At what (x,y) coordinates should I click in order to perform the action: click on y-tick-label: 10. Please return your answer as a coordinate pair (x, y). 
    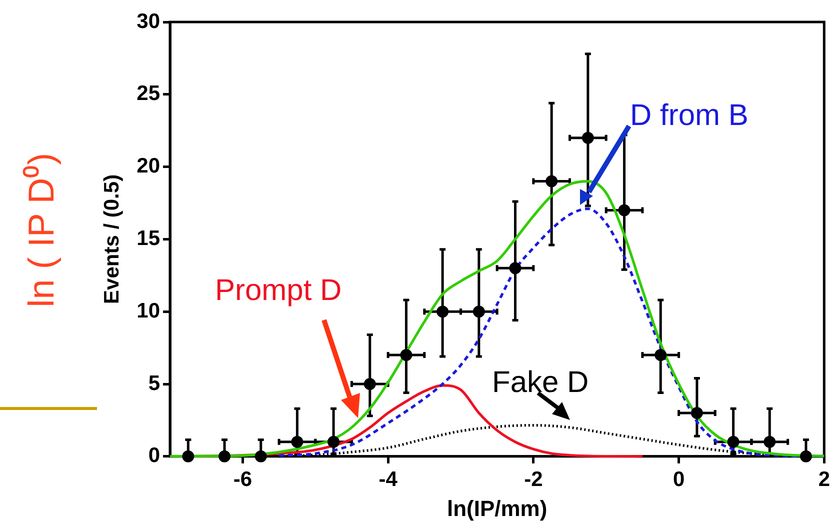
    Looking at the image, I should click on (148, 310).